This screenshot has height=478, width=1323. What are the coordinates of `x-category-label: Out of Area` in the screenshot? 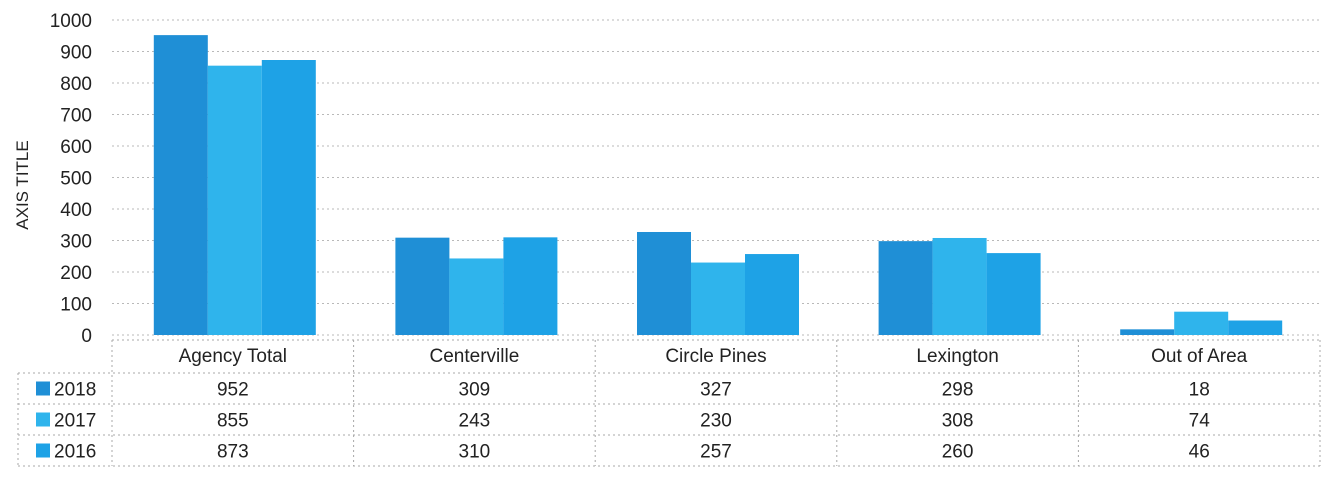 It's located at (1199, 356).